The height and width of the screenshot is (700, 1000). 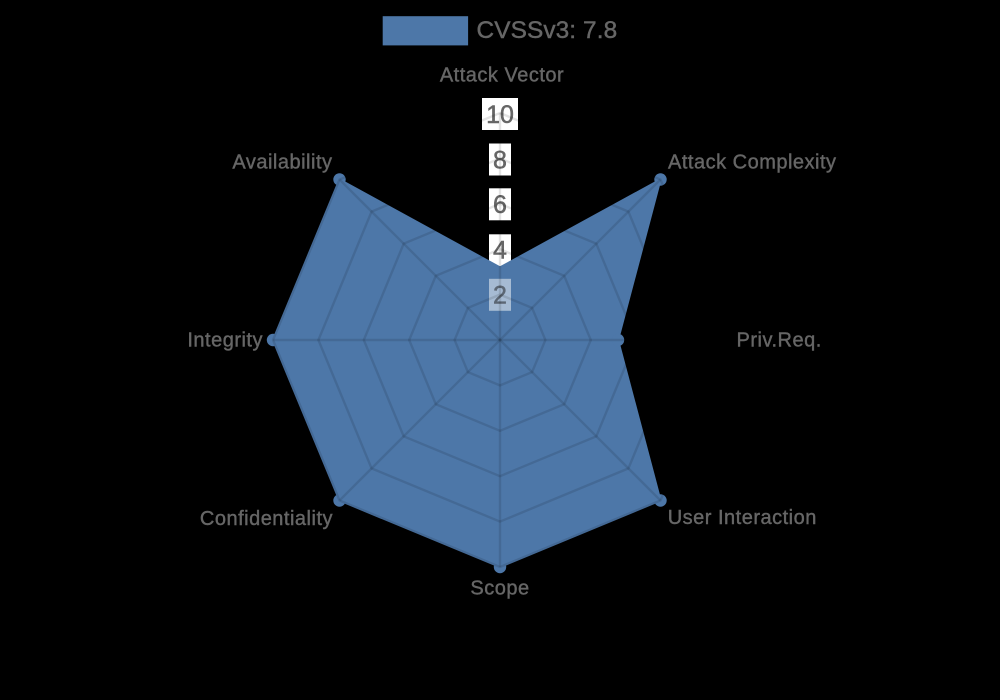 I want to click on svg-text: Attack Complexity, so click(x=752, y=163).